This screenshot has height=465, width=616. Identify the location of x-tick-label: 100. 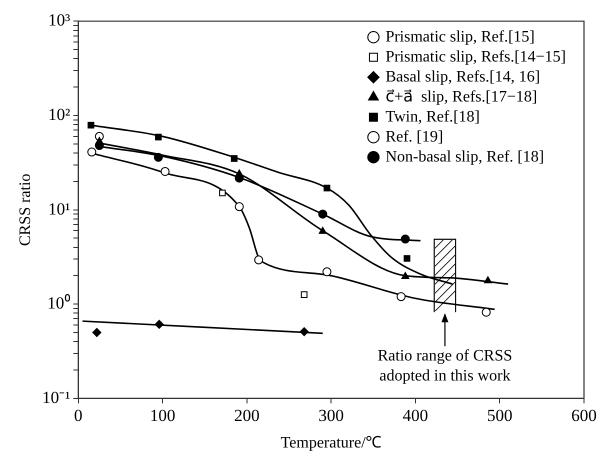
(163, 416).